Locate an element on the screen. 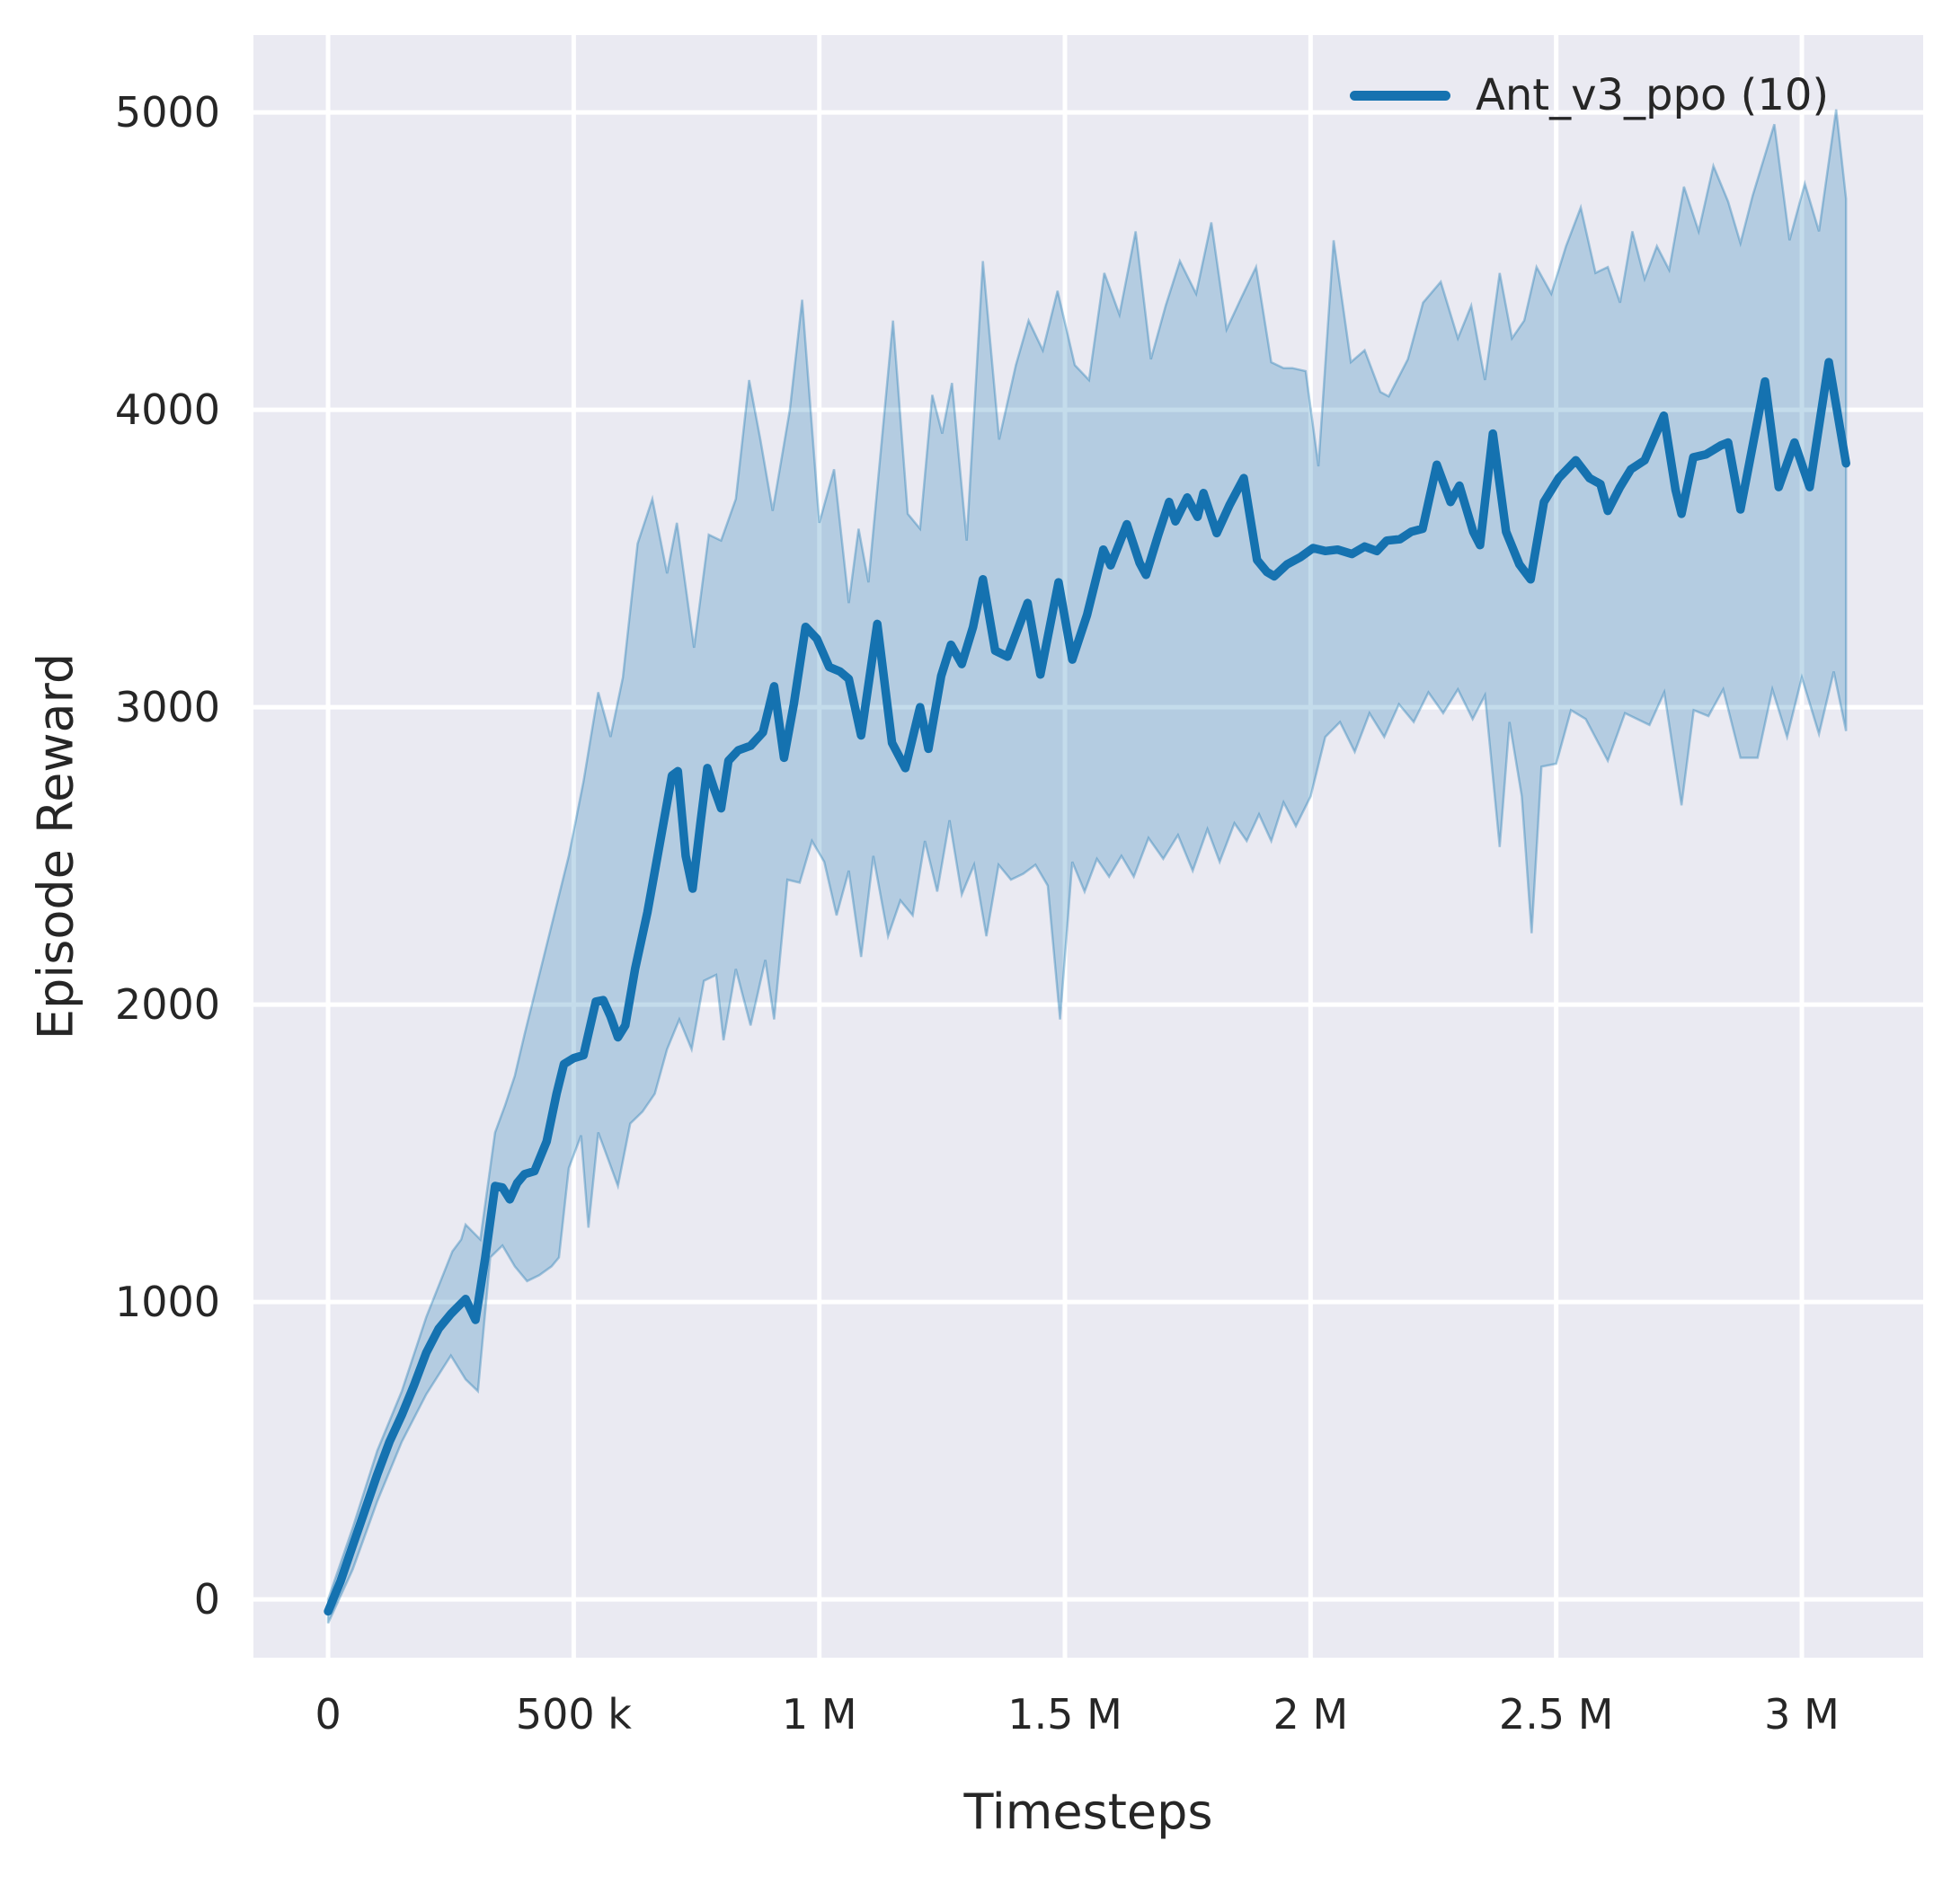 This screenshot has height=1885, width=1960. y-axis-label: Episode Reward is located at coordinates (56, 846).